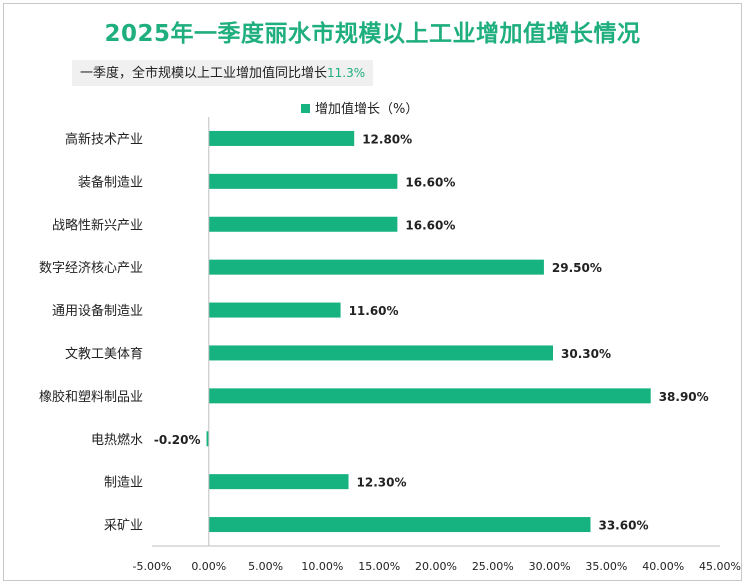 The width and height of the screenshot is (745, 584). Describe the element at coordinates (366, 109) in the screenshot. I see `legend-label: 增加值增长（%）` at that location.